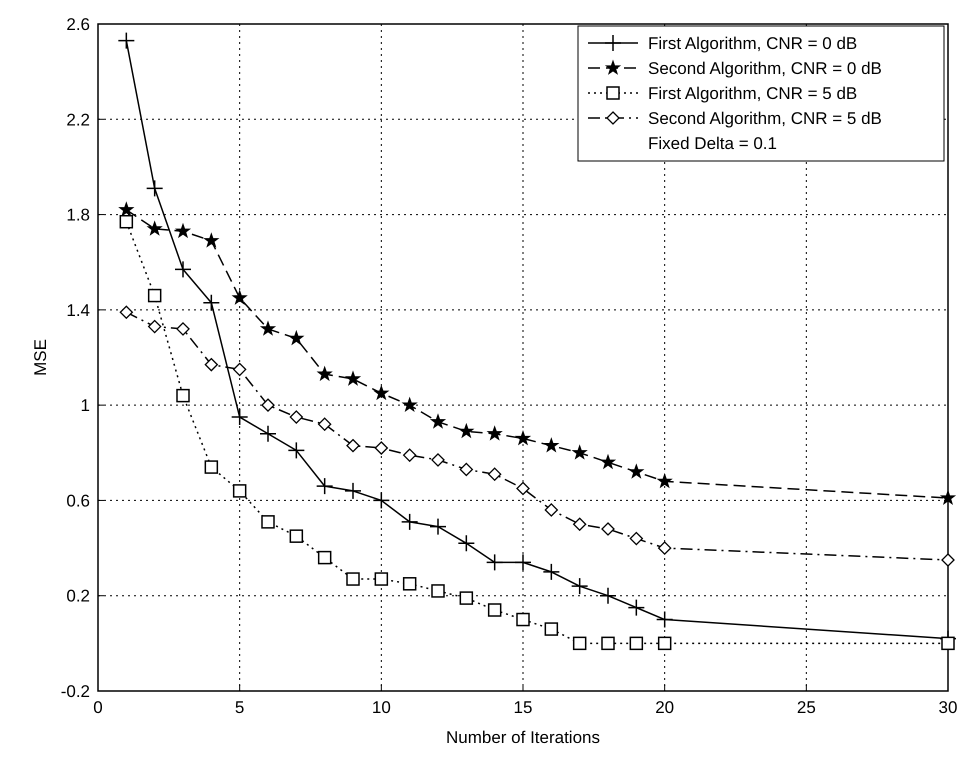  I want to click on y-tick-label: 1.4, so click(78, 310).